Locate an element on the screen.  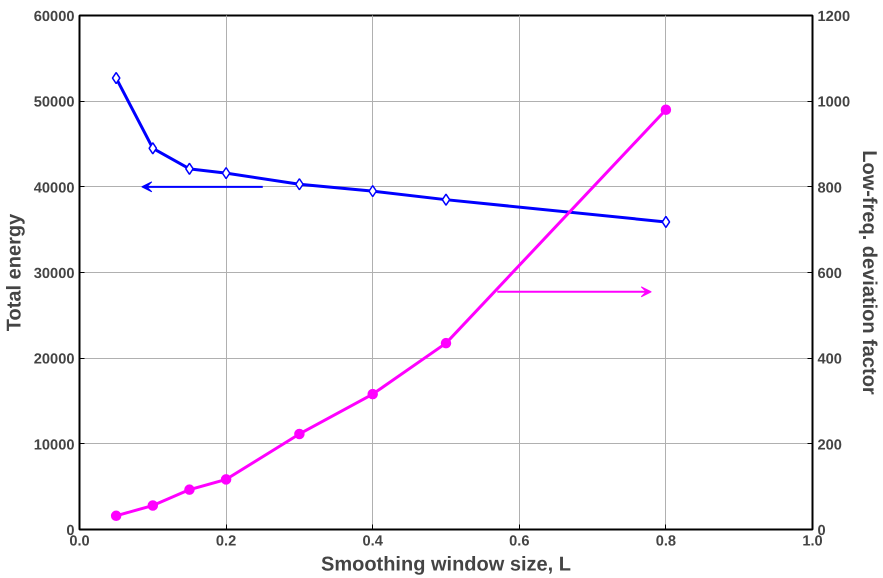
y-tick-label: 10000 is located at coordinates (54, 445).